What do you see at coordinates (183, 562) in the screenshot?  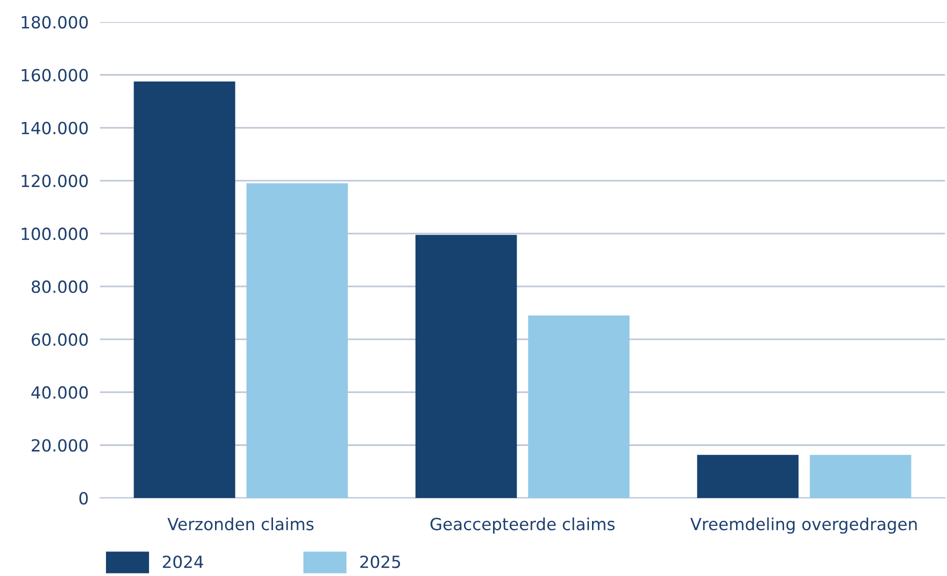 I see `legend-label: 2024` at bounding box center [183, 562].